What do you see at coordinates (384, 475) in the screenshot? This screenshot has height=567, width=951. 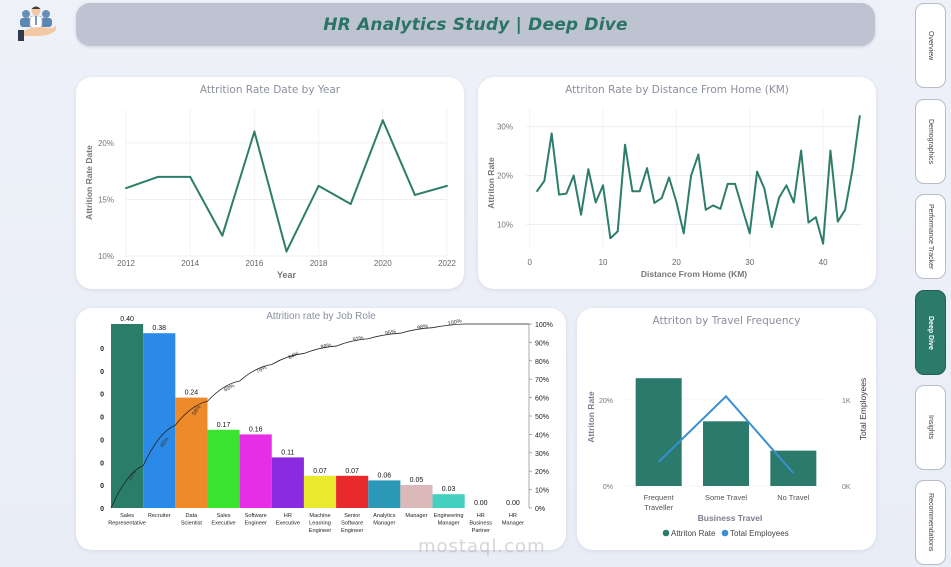 I see `bar-value-label: 0.06` at bounding box center [384, 475].